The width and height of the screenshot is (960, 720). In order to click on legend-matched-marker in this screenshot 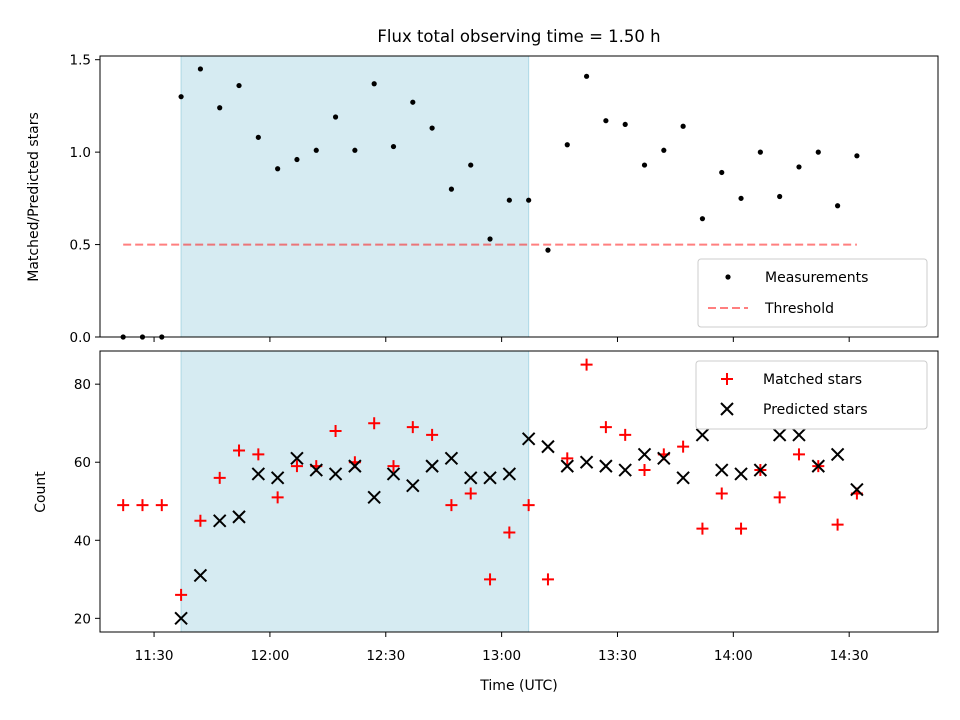, I will do `click(727, 379)`.